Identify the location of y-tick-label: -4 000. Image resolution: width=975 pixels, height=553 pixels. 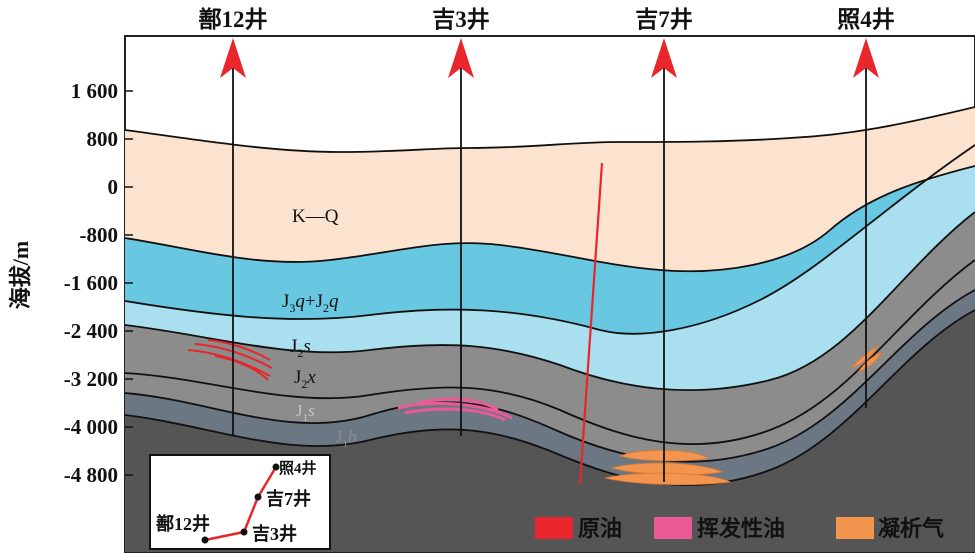
(91, 427).